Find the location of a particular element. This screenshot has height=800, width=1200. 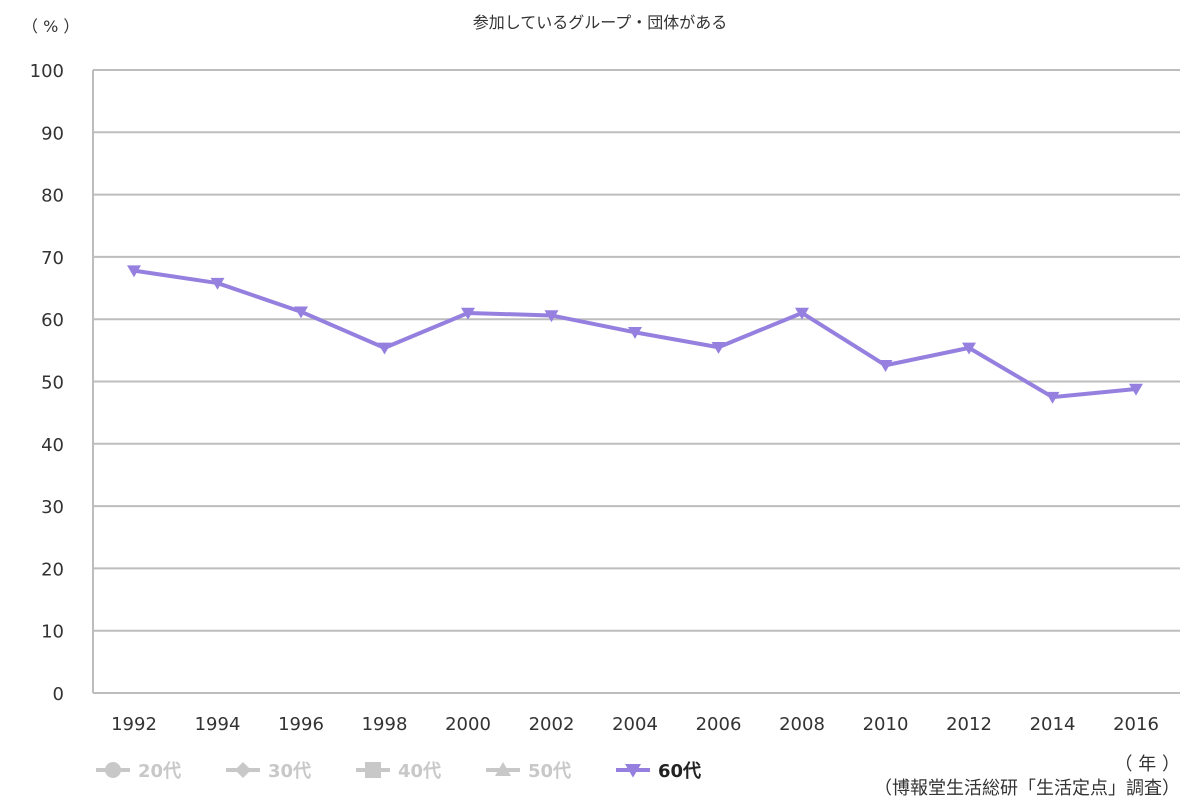

x-tick-label: 2004 is located at coordinates (635, 724).